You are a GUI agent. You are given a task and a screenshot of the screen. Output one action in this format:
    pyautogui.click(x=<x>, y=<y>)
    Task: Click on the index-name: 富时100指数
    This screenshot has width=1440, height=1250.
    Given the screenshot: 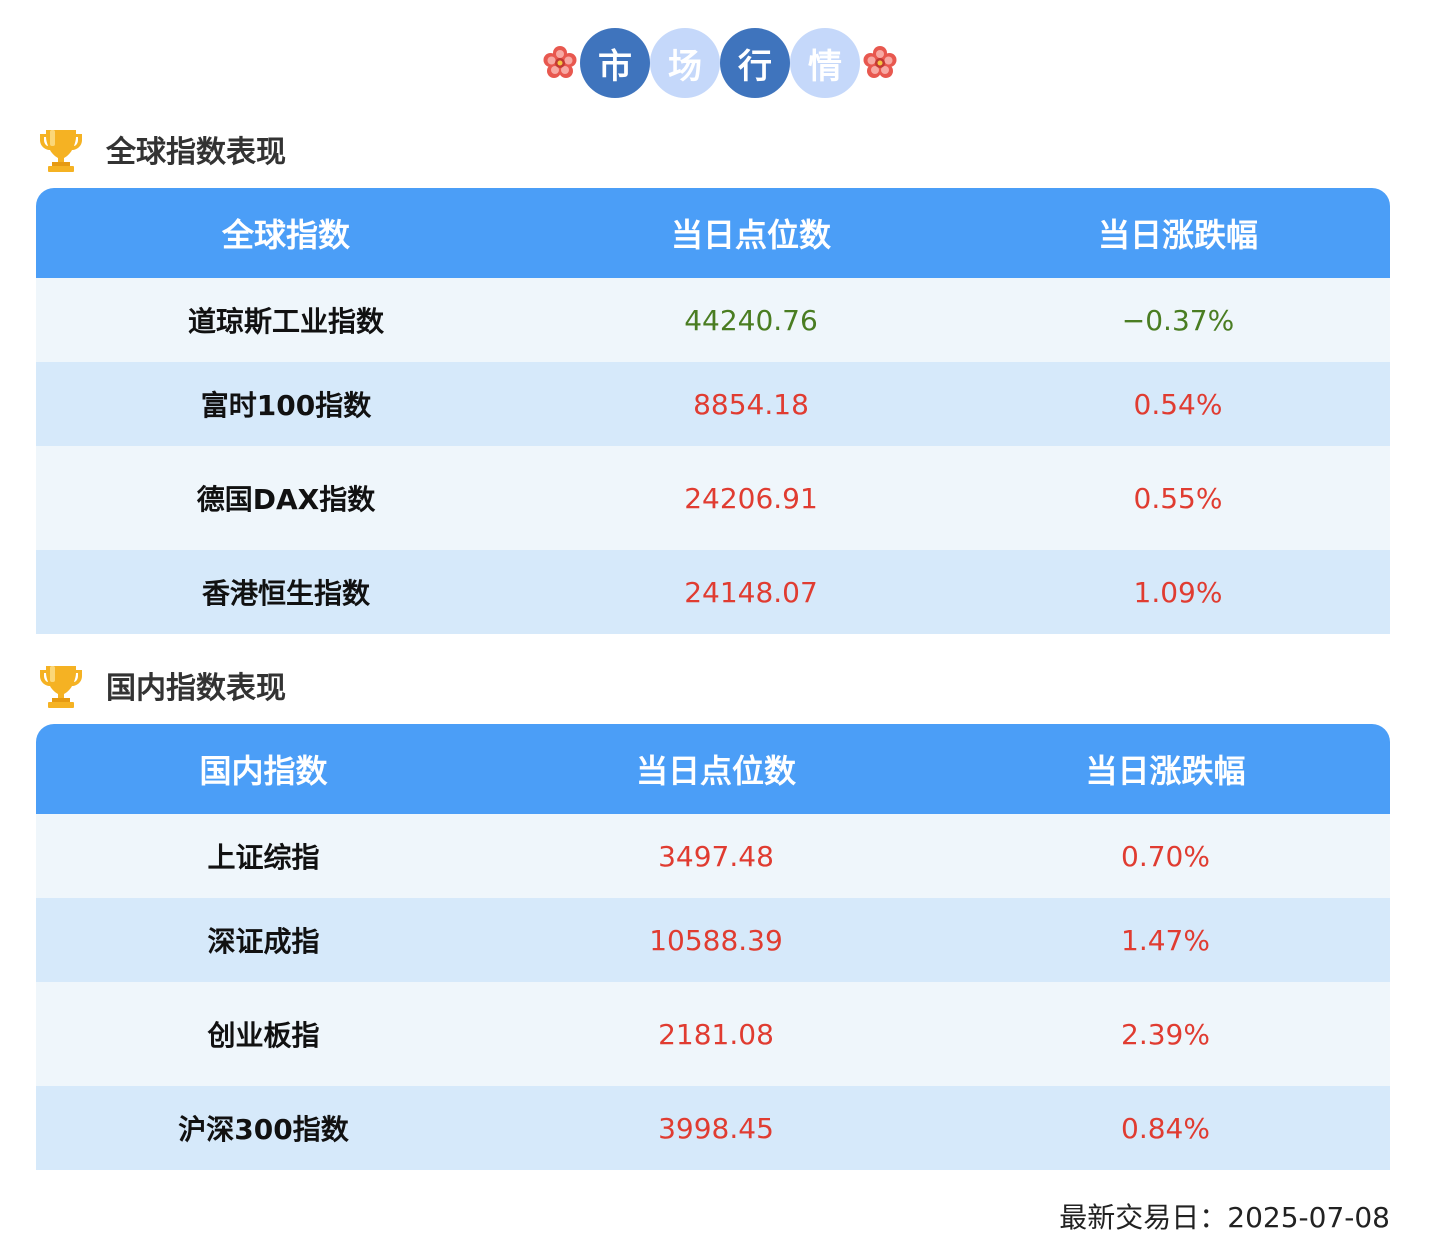 What is the action you would take?
    pyautogui.click(x=286, y=405)
    